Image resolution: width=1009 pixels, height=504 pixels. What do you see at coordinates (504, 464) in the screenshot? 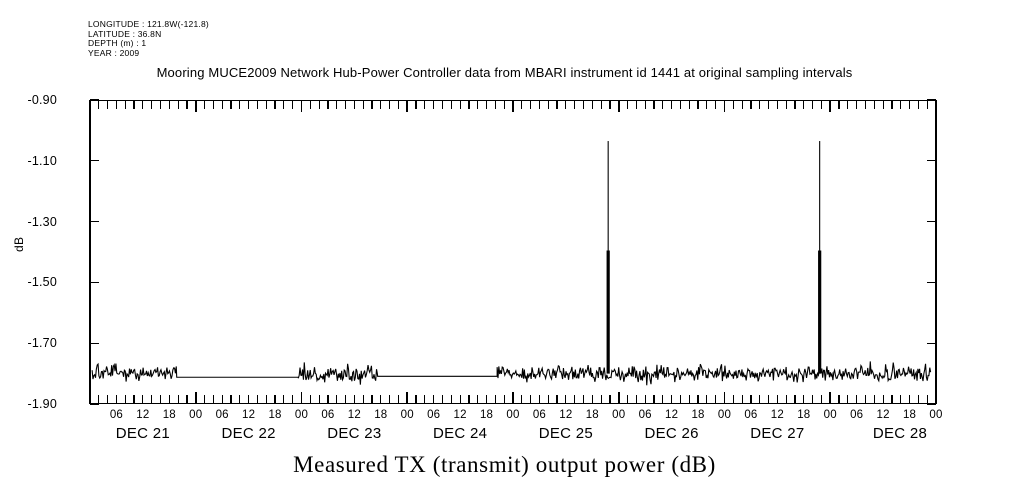
I see `chart-caption: Measured TX (transmit) output power (dB)` at bounding box center [504, 464].